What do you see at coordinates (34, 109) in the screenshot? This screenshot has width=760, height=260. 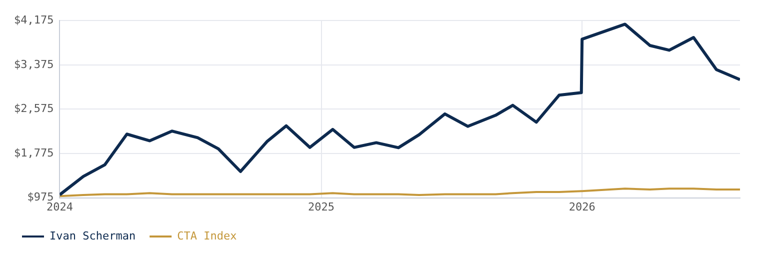 I see `y-tick-label: $2,575` at bounding box center [34, 109].